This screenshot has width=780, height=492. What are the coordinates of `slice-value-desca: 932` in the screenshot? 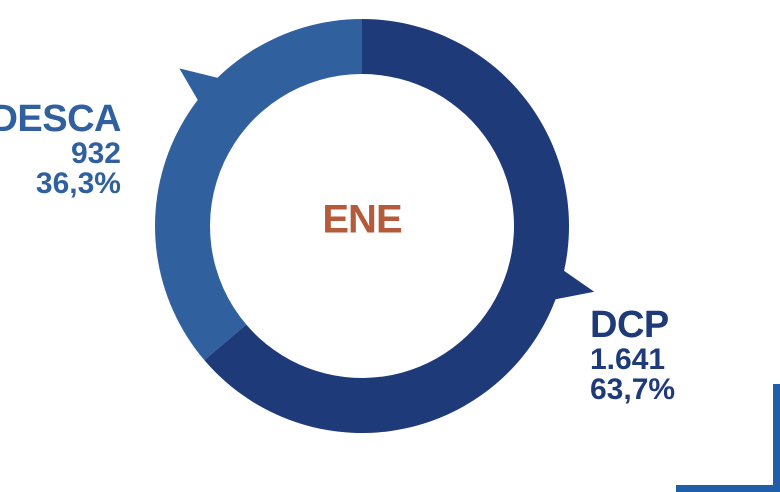 It's located at (95, 153).